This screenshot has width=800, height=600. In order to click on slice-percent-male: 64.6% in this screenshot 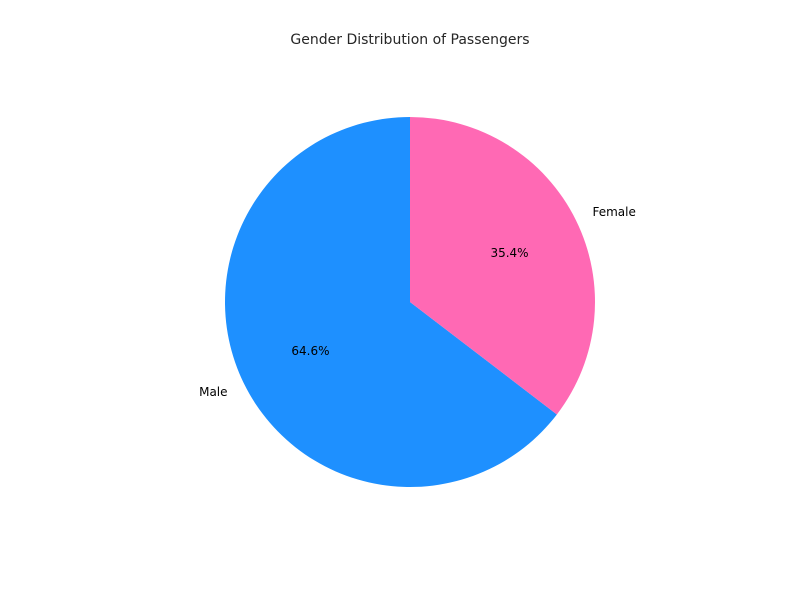, I will do `click(310, 351)`.